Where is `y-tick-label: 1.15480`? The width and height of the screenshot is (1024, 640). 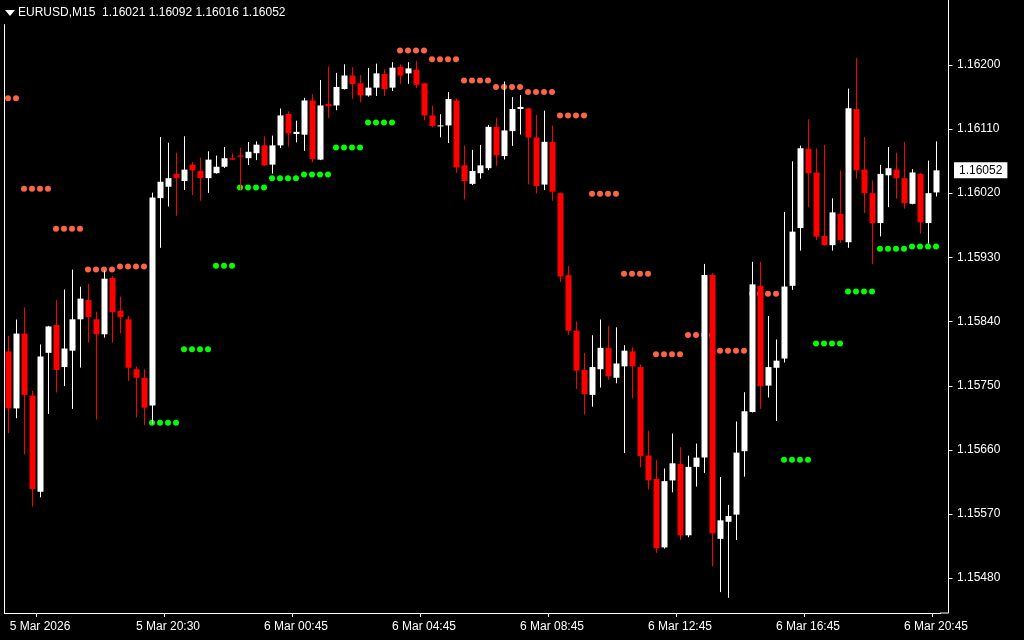
y-tick-label: 1.15480 is located at coordinates (979, 577).